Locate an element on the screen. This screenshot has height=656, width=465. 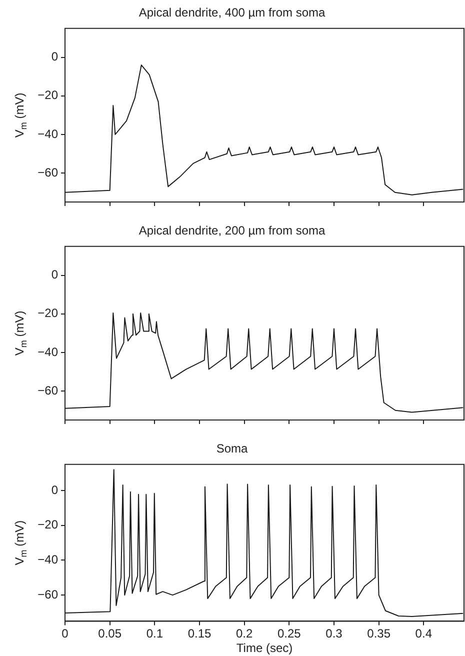
x-tick-label: 0.35 is located at coordinates (379, 633).